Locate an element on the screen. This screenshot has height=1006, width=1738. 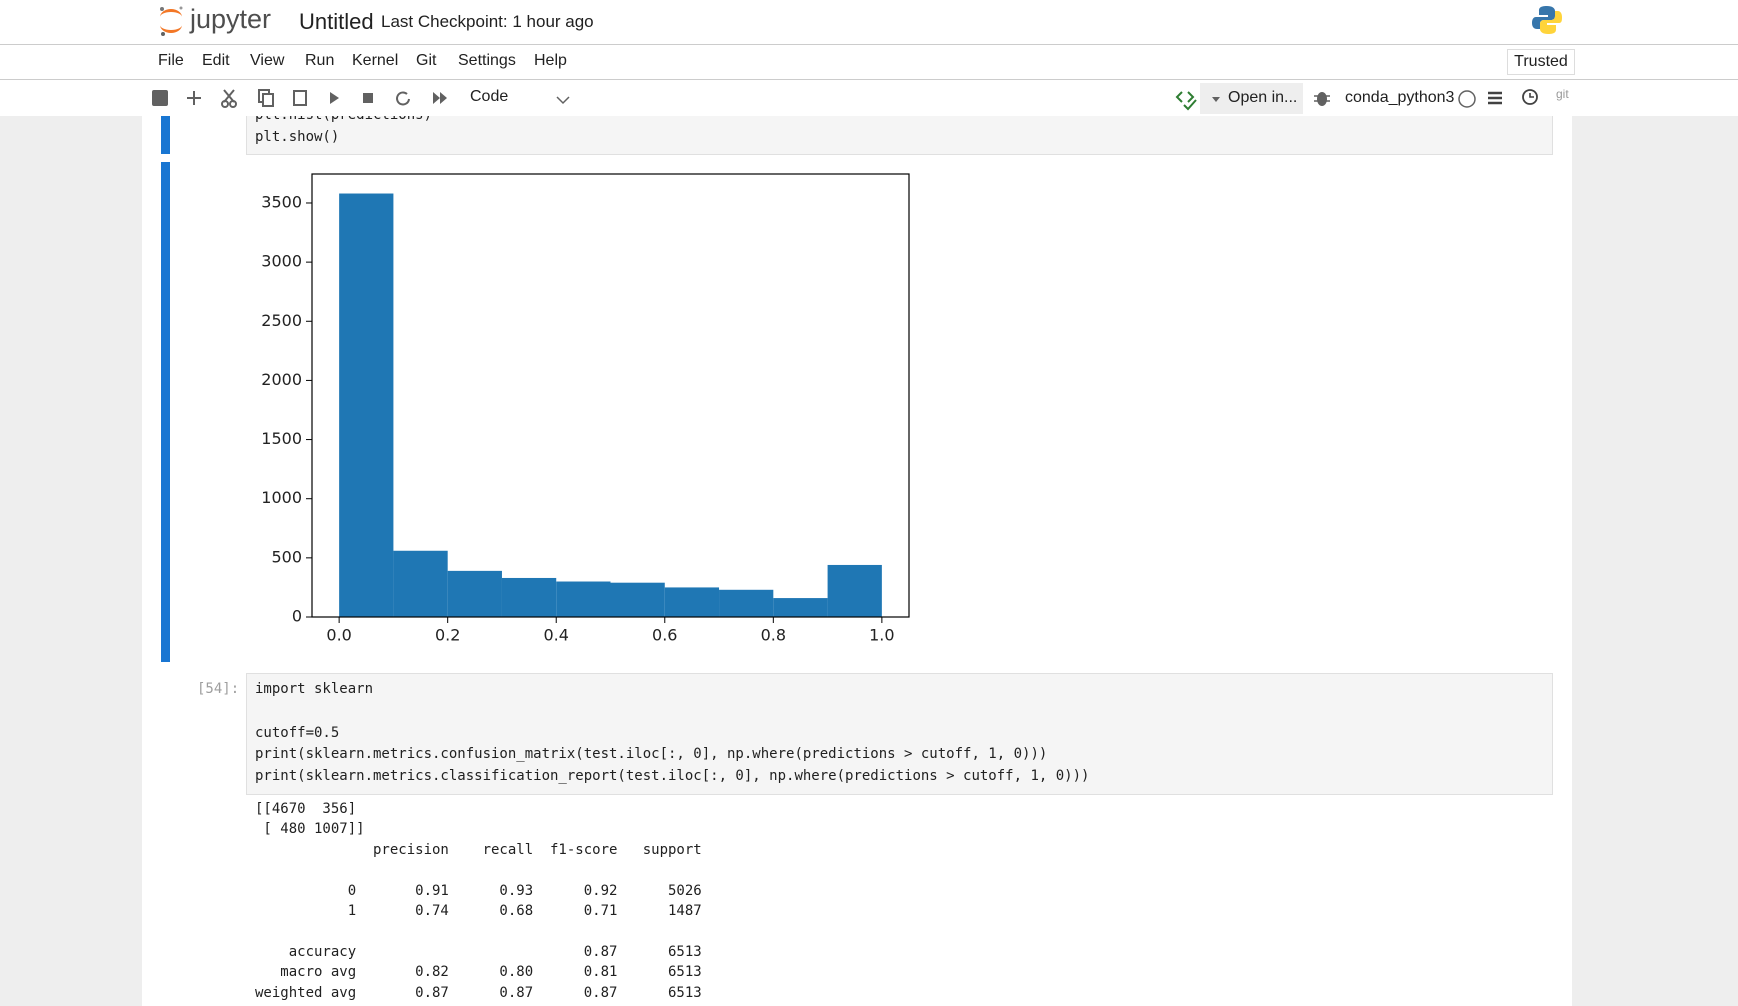
y-tick-label: 3500 is located at coordinates (281, 201).